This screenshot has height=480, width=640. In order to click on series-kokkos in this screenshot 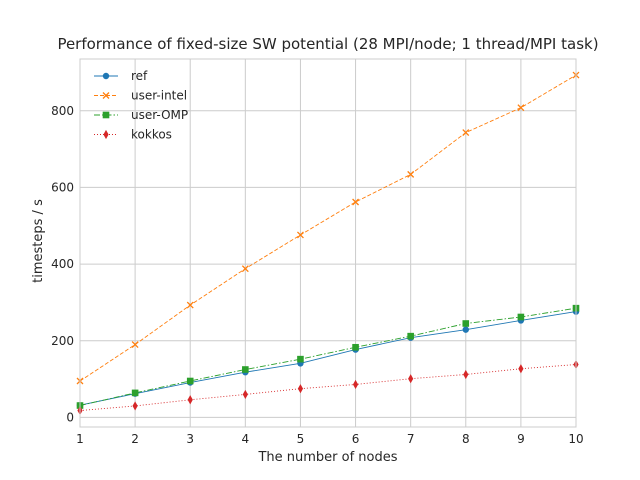, I will do `click(328, 387)`.